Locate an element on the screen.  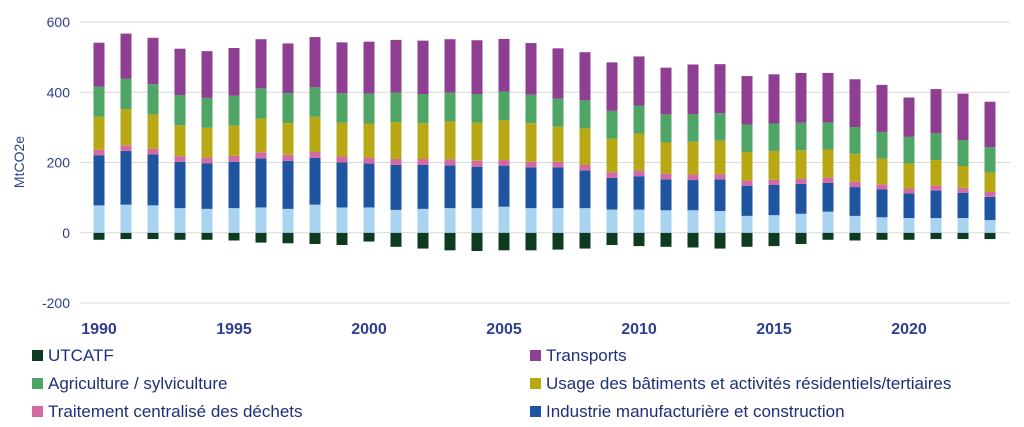
bar-stack-1990 is located at coordinates (99, 141).